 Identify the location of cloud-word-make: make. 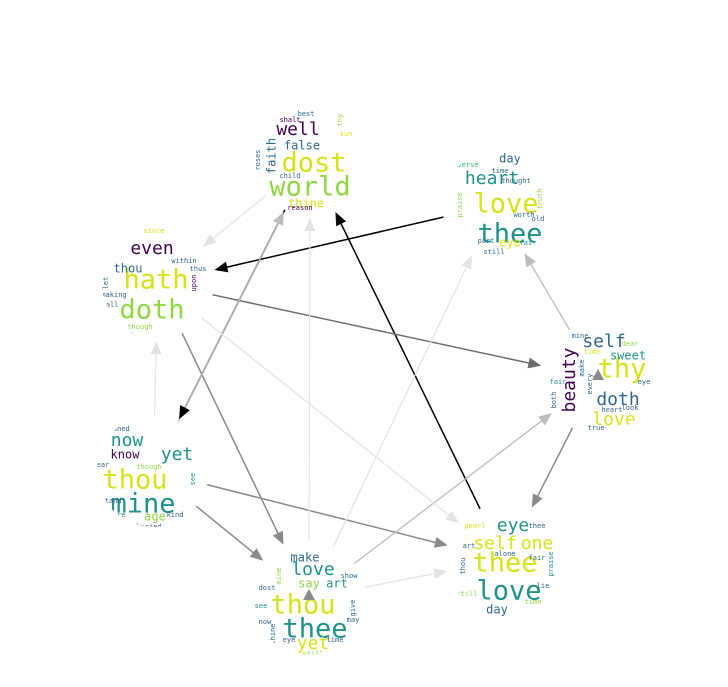
(582, 368).